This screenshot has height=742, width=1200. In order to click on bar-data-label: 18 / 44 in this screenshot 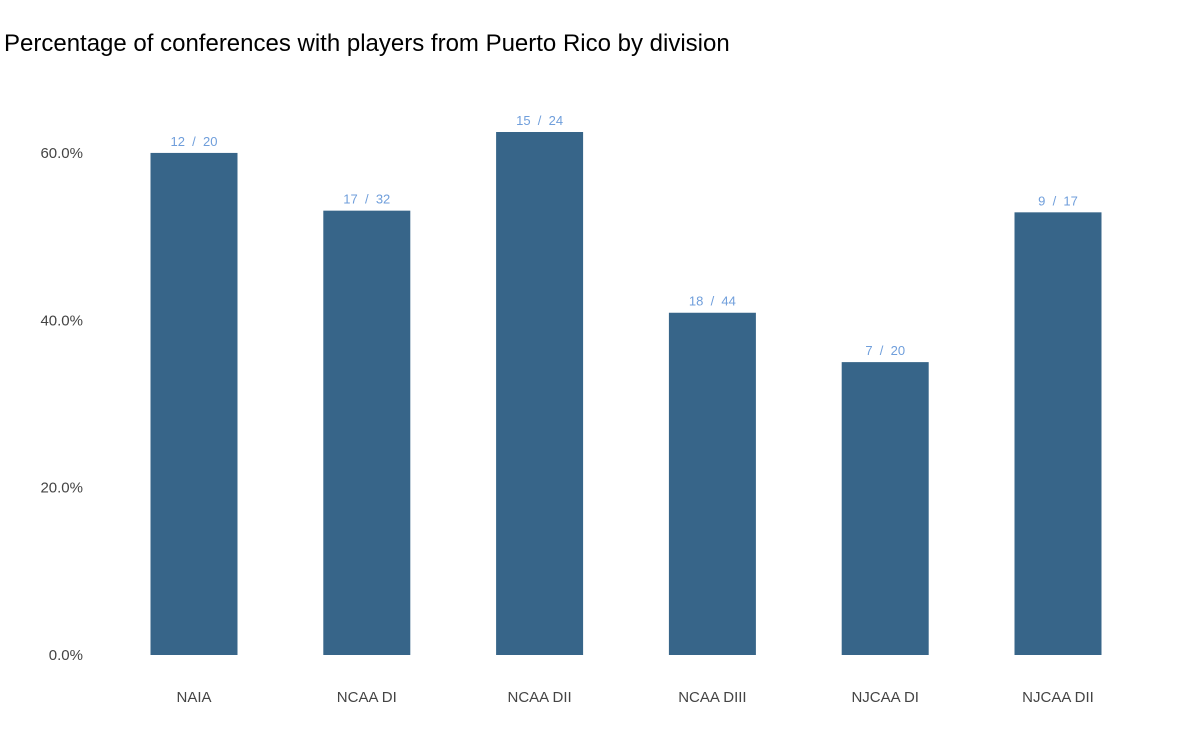, I will do `click(712, 301)`.